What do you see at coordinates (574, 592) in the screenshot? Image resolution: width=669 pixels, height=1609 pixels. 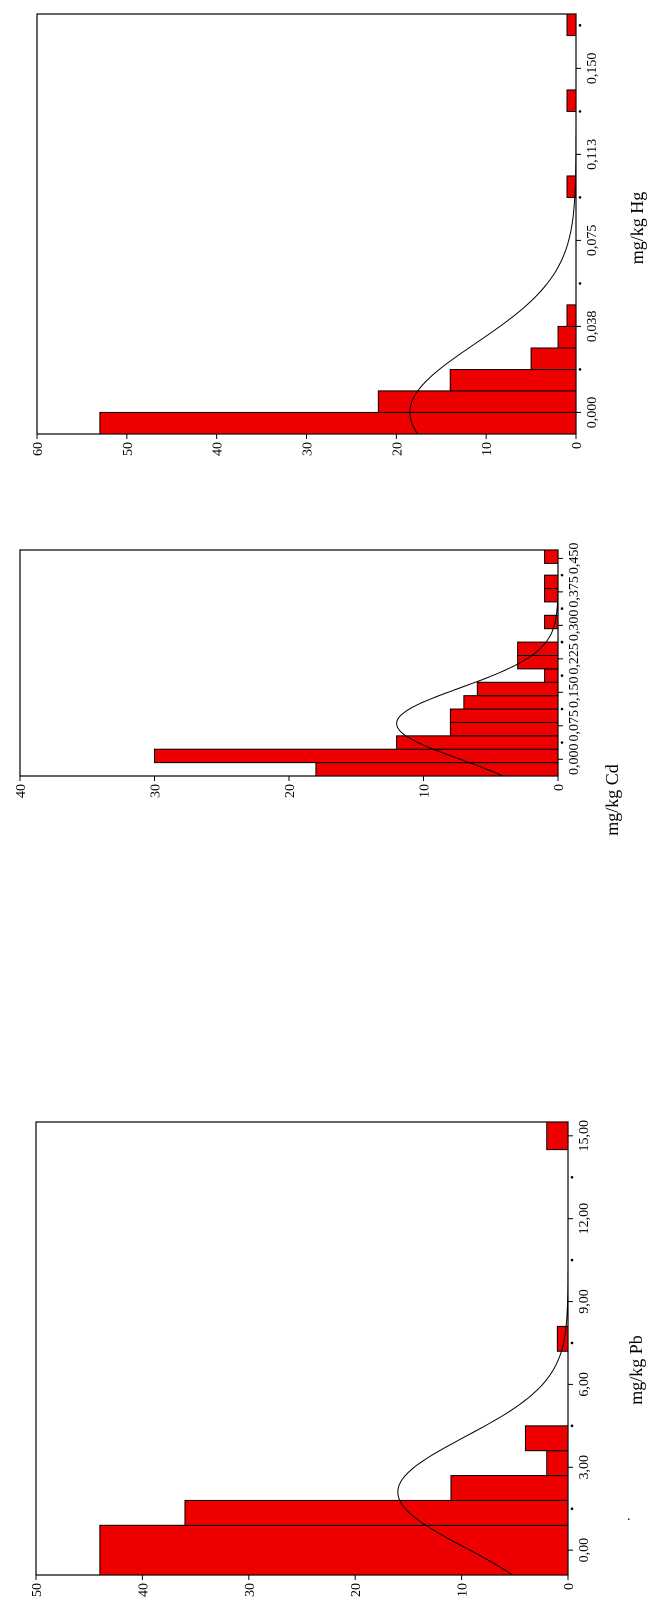 I see `category-tick-label: 0,375` at bounding box center [574, 592].